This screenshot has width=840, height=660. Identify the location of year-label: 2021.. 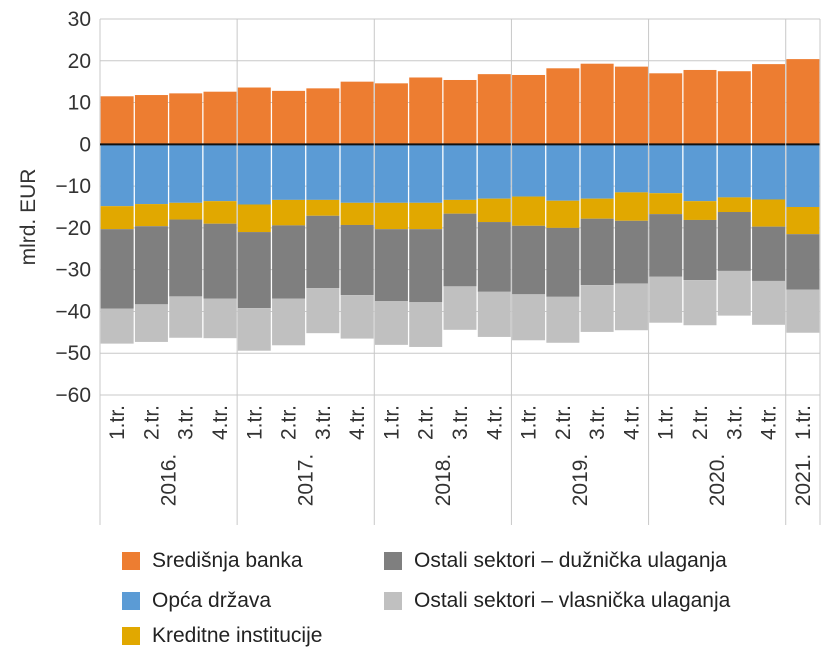
(803, 480).